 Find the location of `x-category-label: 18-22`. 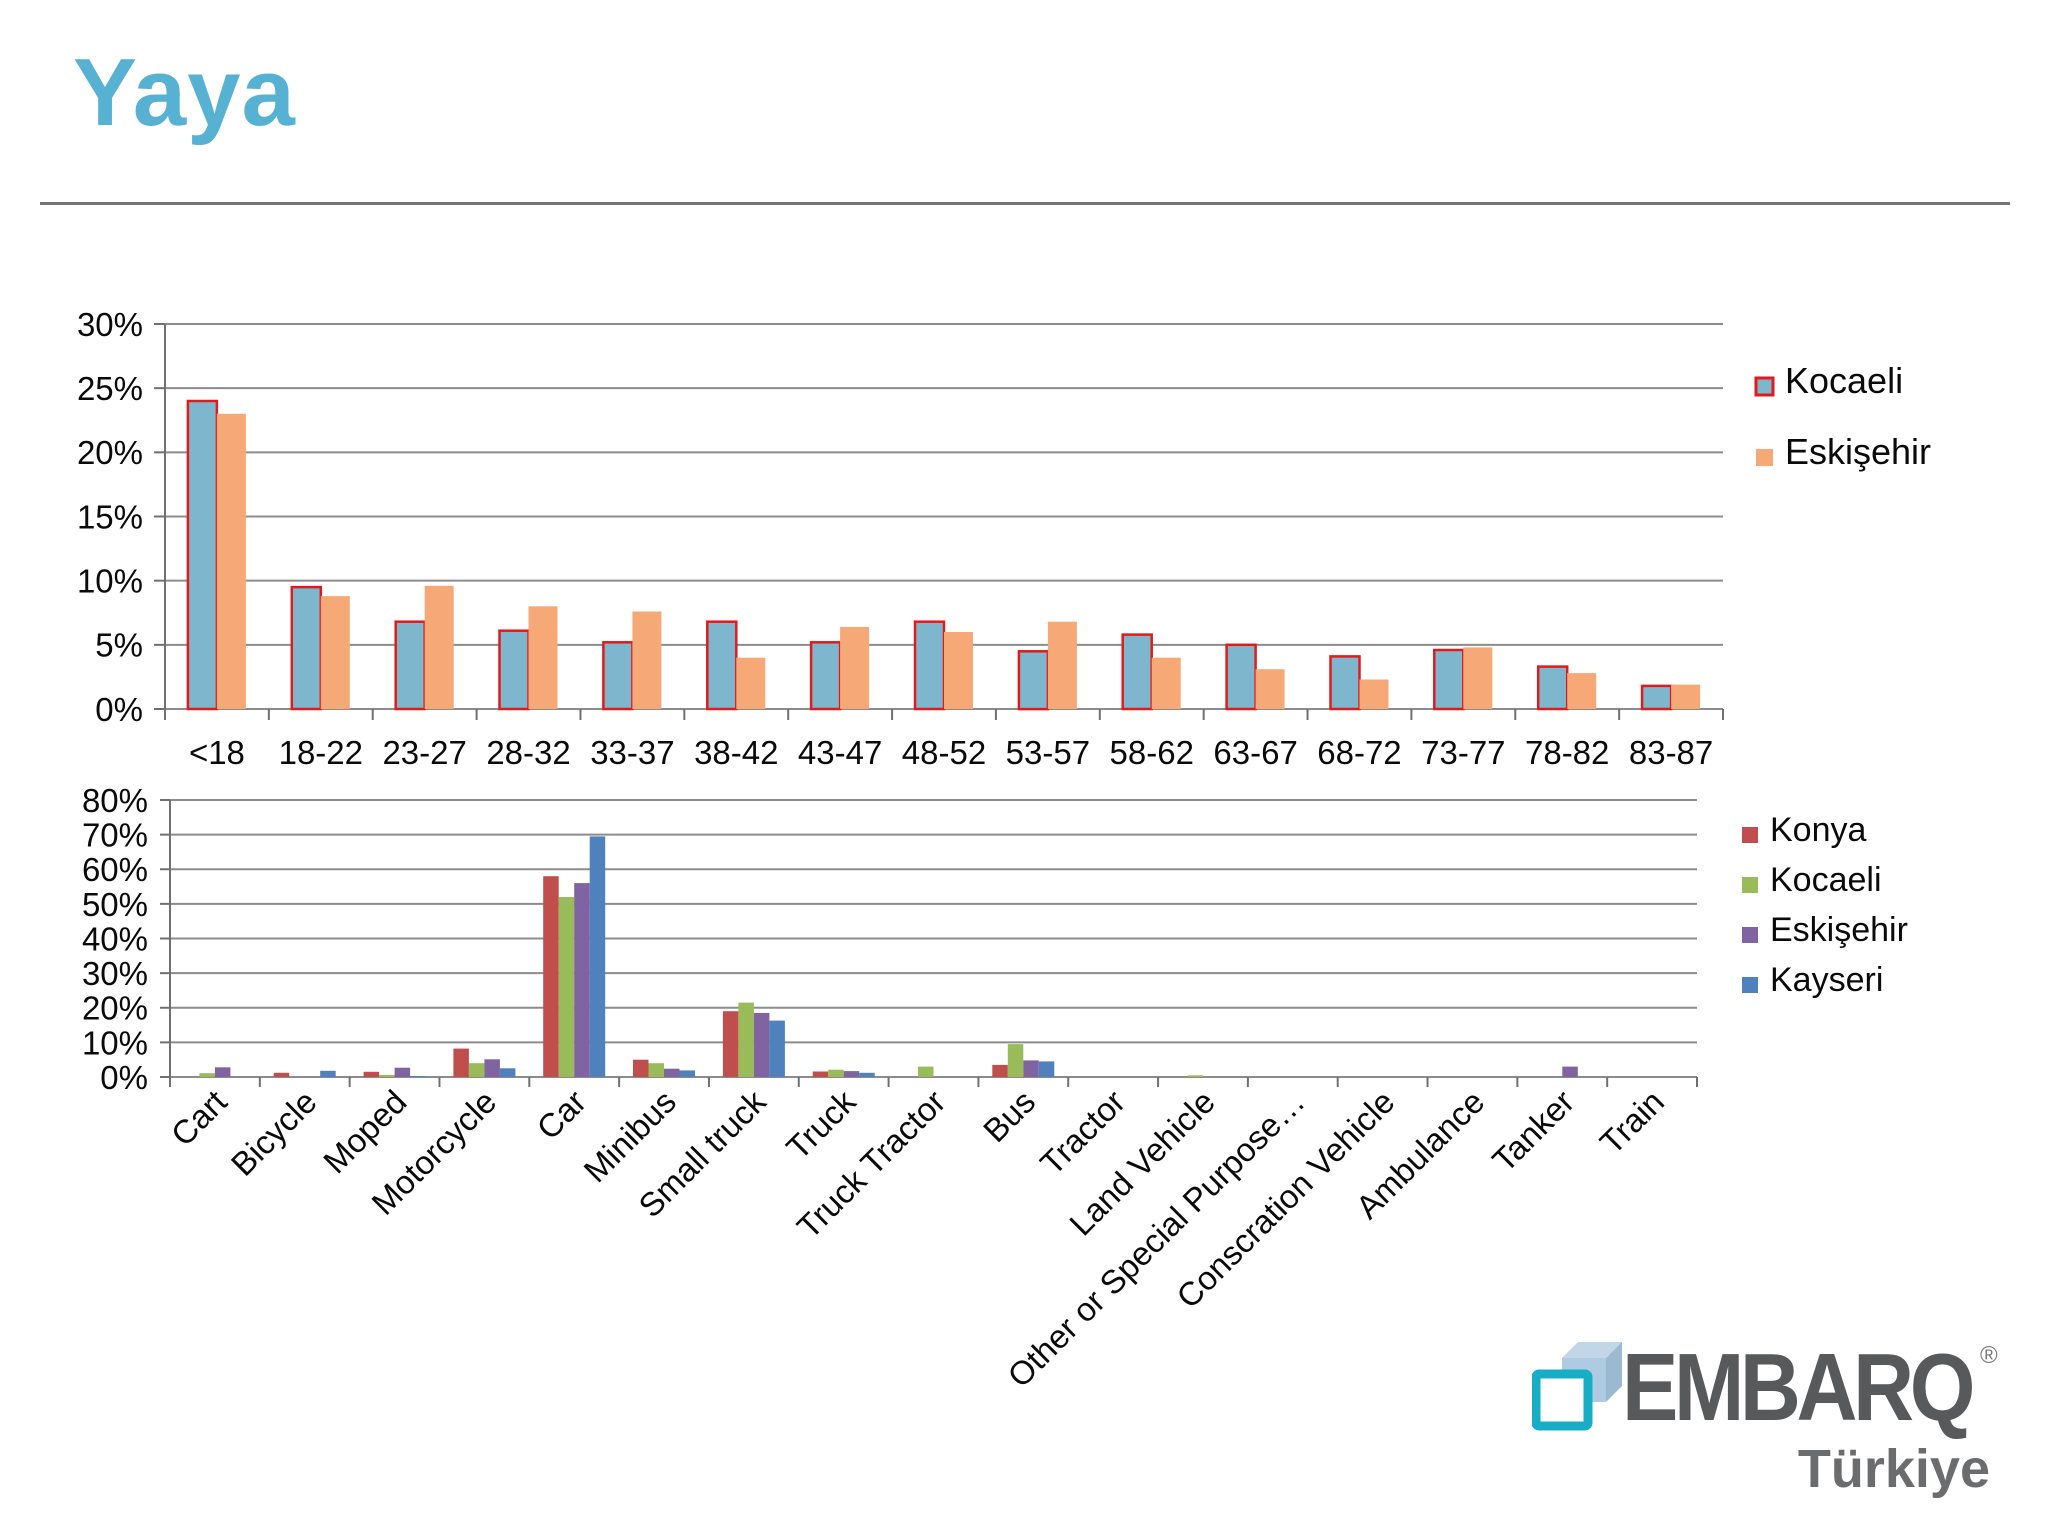

x-category-label: 18-22 is located at coordinates (321, 752).